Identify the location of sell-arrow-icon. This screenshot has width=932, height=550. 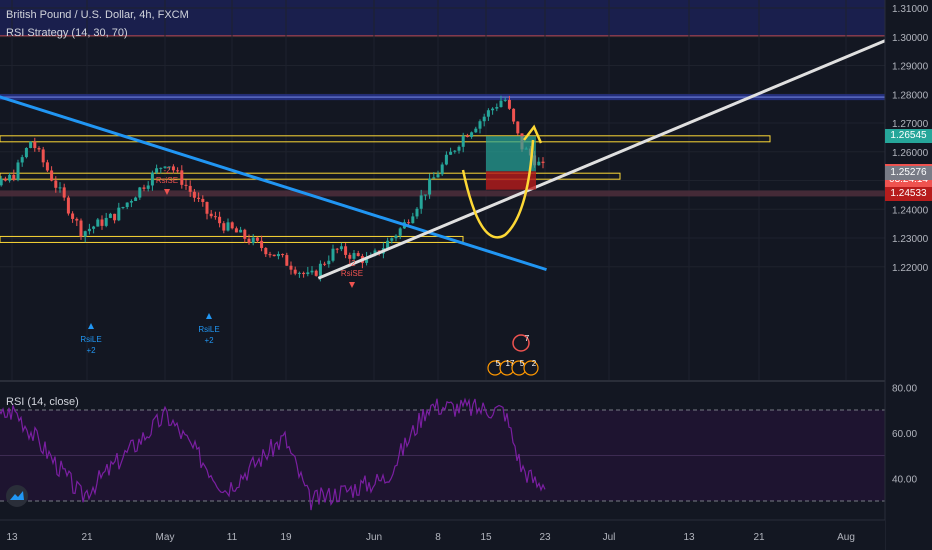
(167, 192).